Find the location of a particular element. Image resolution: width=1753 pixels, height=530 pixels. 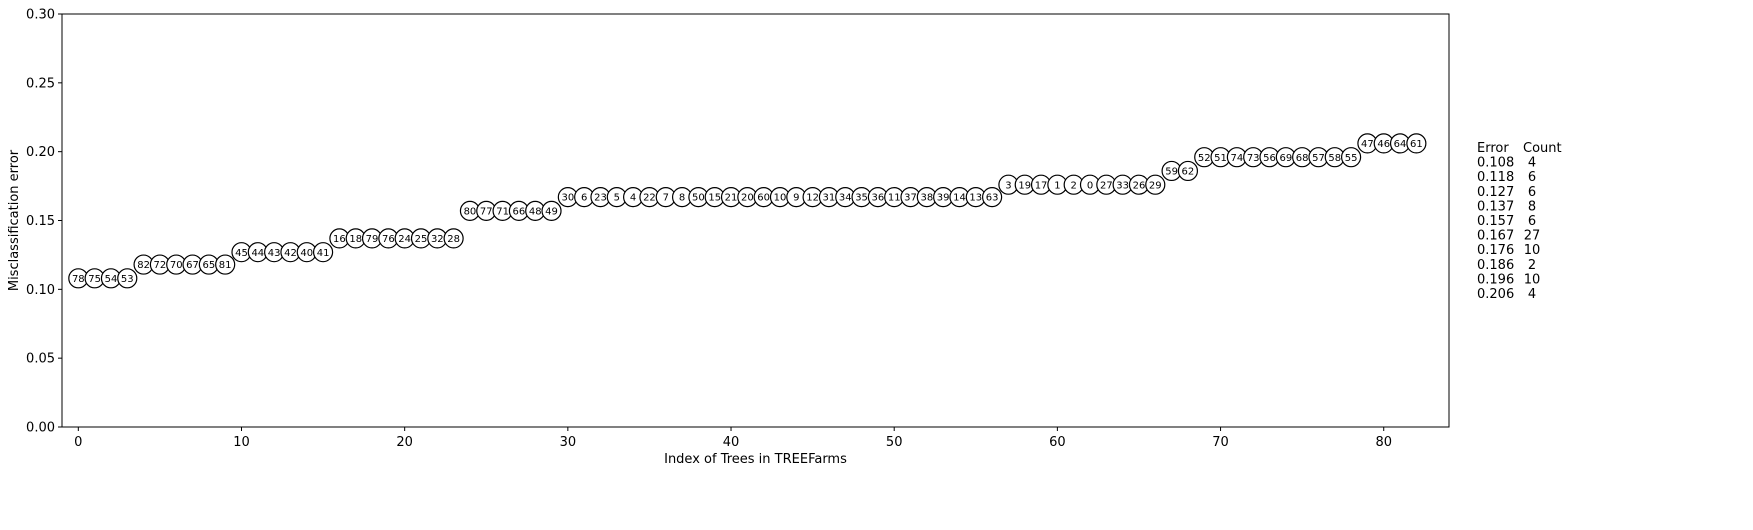

data-point-label: 55 is located at coordinates (1351, 158).